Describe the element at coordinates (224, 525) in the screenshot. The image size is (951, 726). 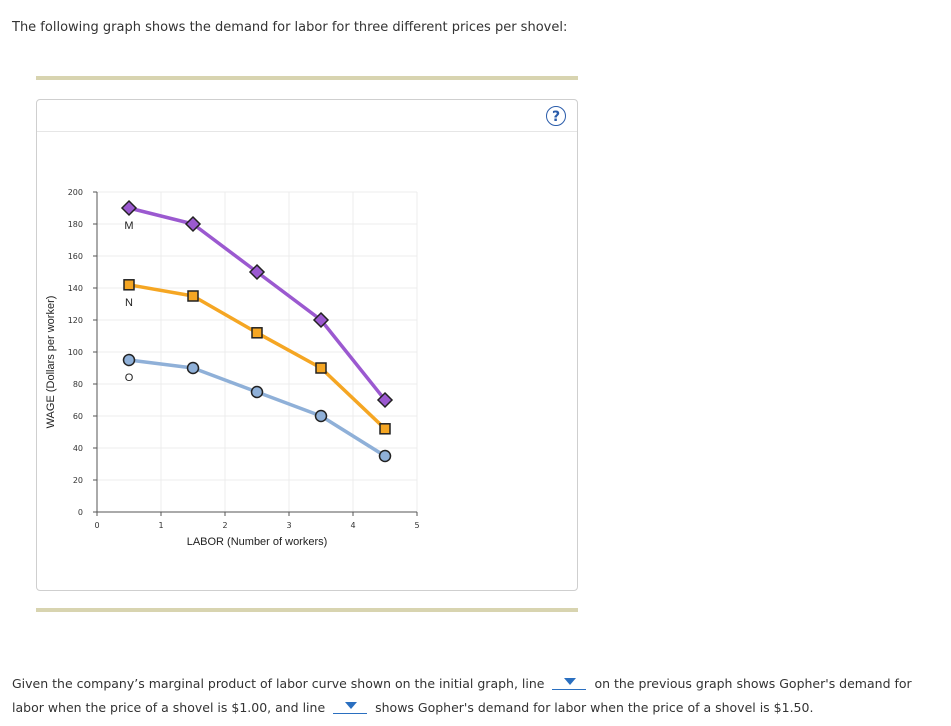
I see `x-tick-label: 2` at that location.